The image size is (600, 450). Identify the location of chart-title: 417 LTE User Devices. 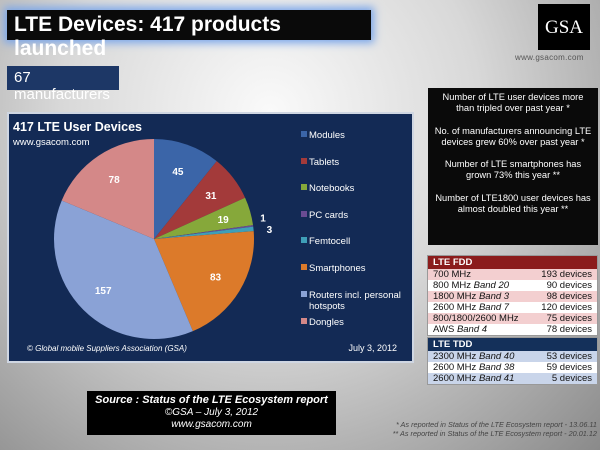
(77, 127).